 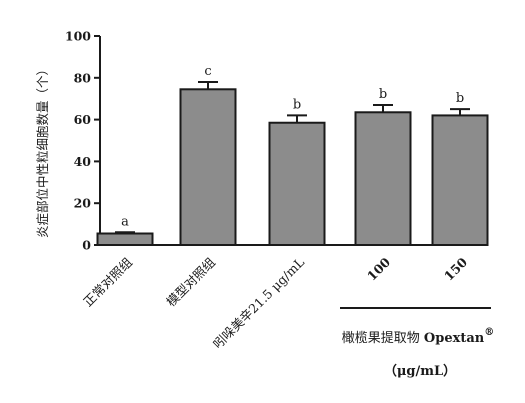 What do you see at coordinates (455, 268) in the screenshot?
I see `category-label: 150` at bounding box center [455, 268].